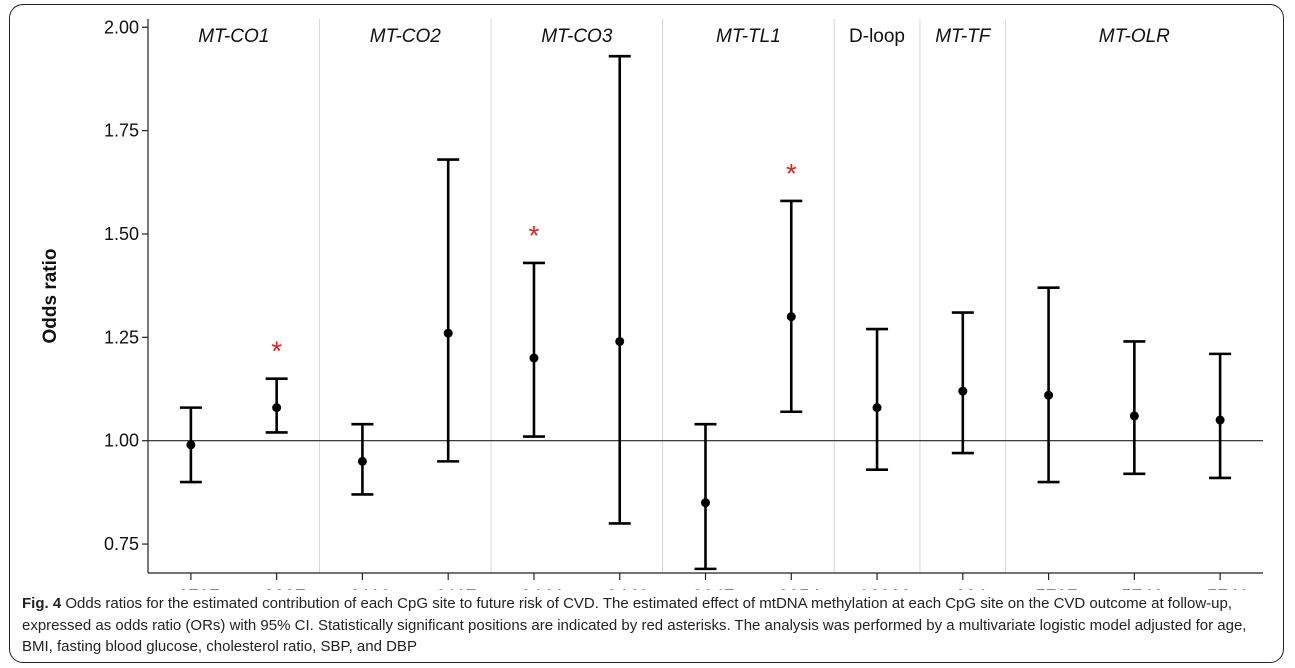  Describe the element at coordinates (121, 337) in the screenshot. I see `y-tick-label: 1.25` at that location.